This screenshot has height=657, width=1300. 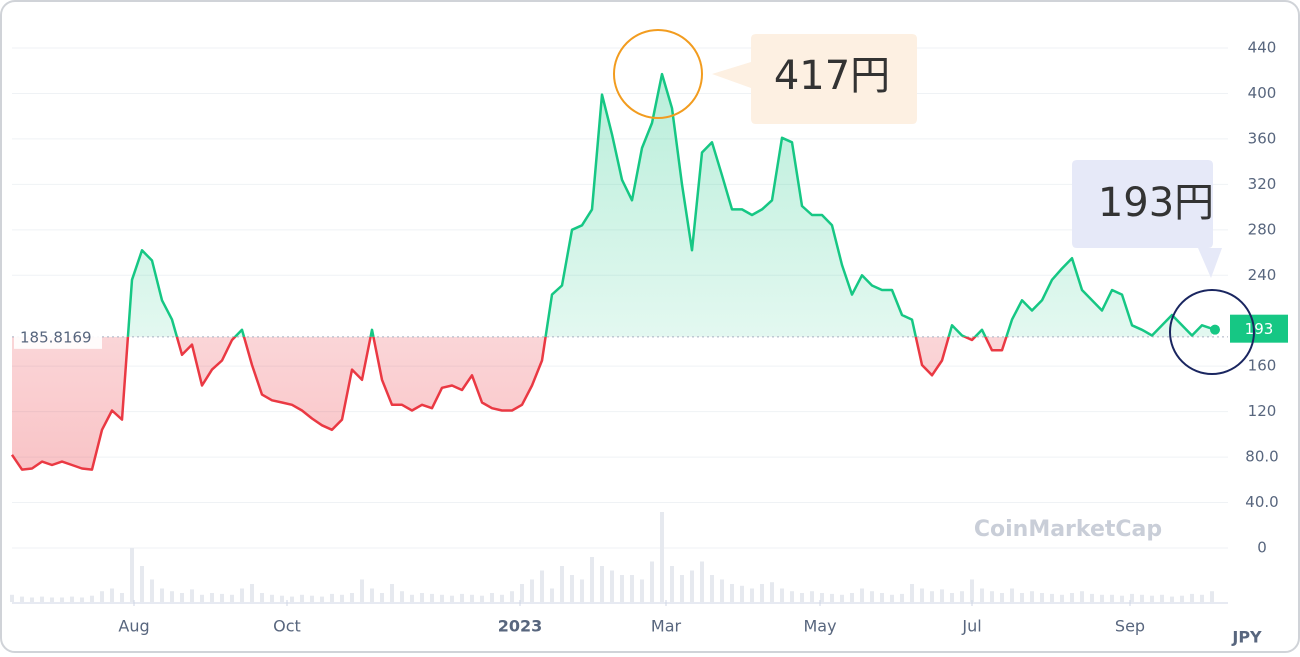 What do you see at coordinates (658, 74) in the screenshot?
I see `highlight-circle` at bounding box center [658, 74].